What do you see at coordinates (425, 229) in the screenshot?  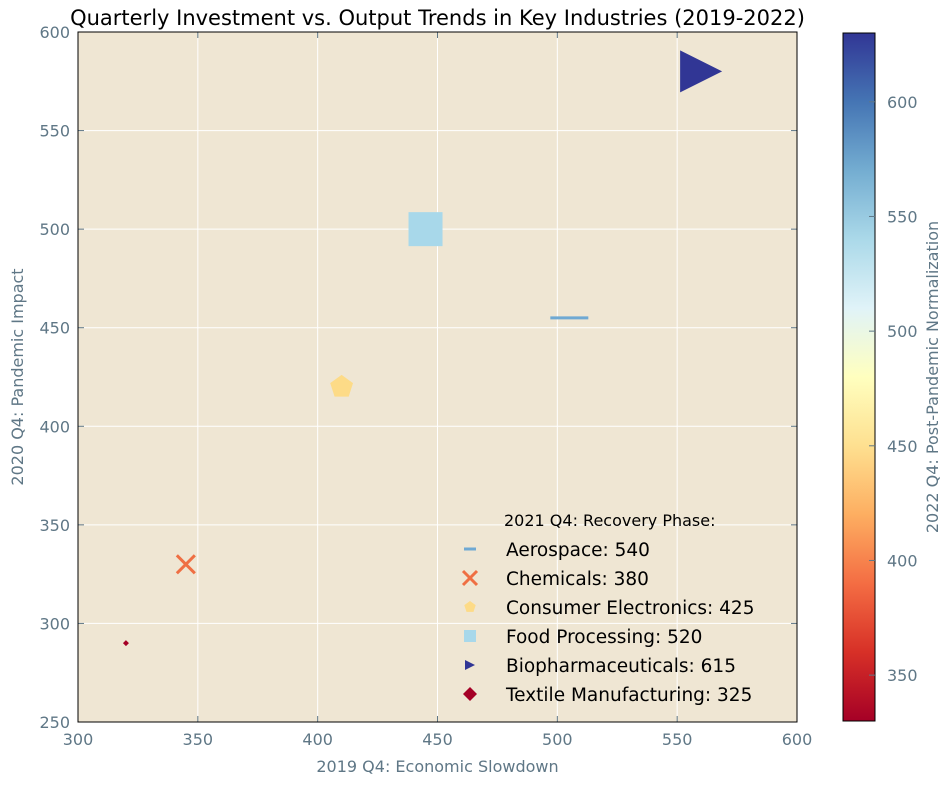 I see `data-point-food-processing` at bounding box center [425, 229].